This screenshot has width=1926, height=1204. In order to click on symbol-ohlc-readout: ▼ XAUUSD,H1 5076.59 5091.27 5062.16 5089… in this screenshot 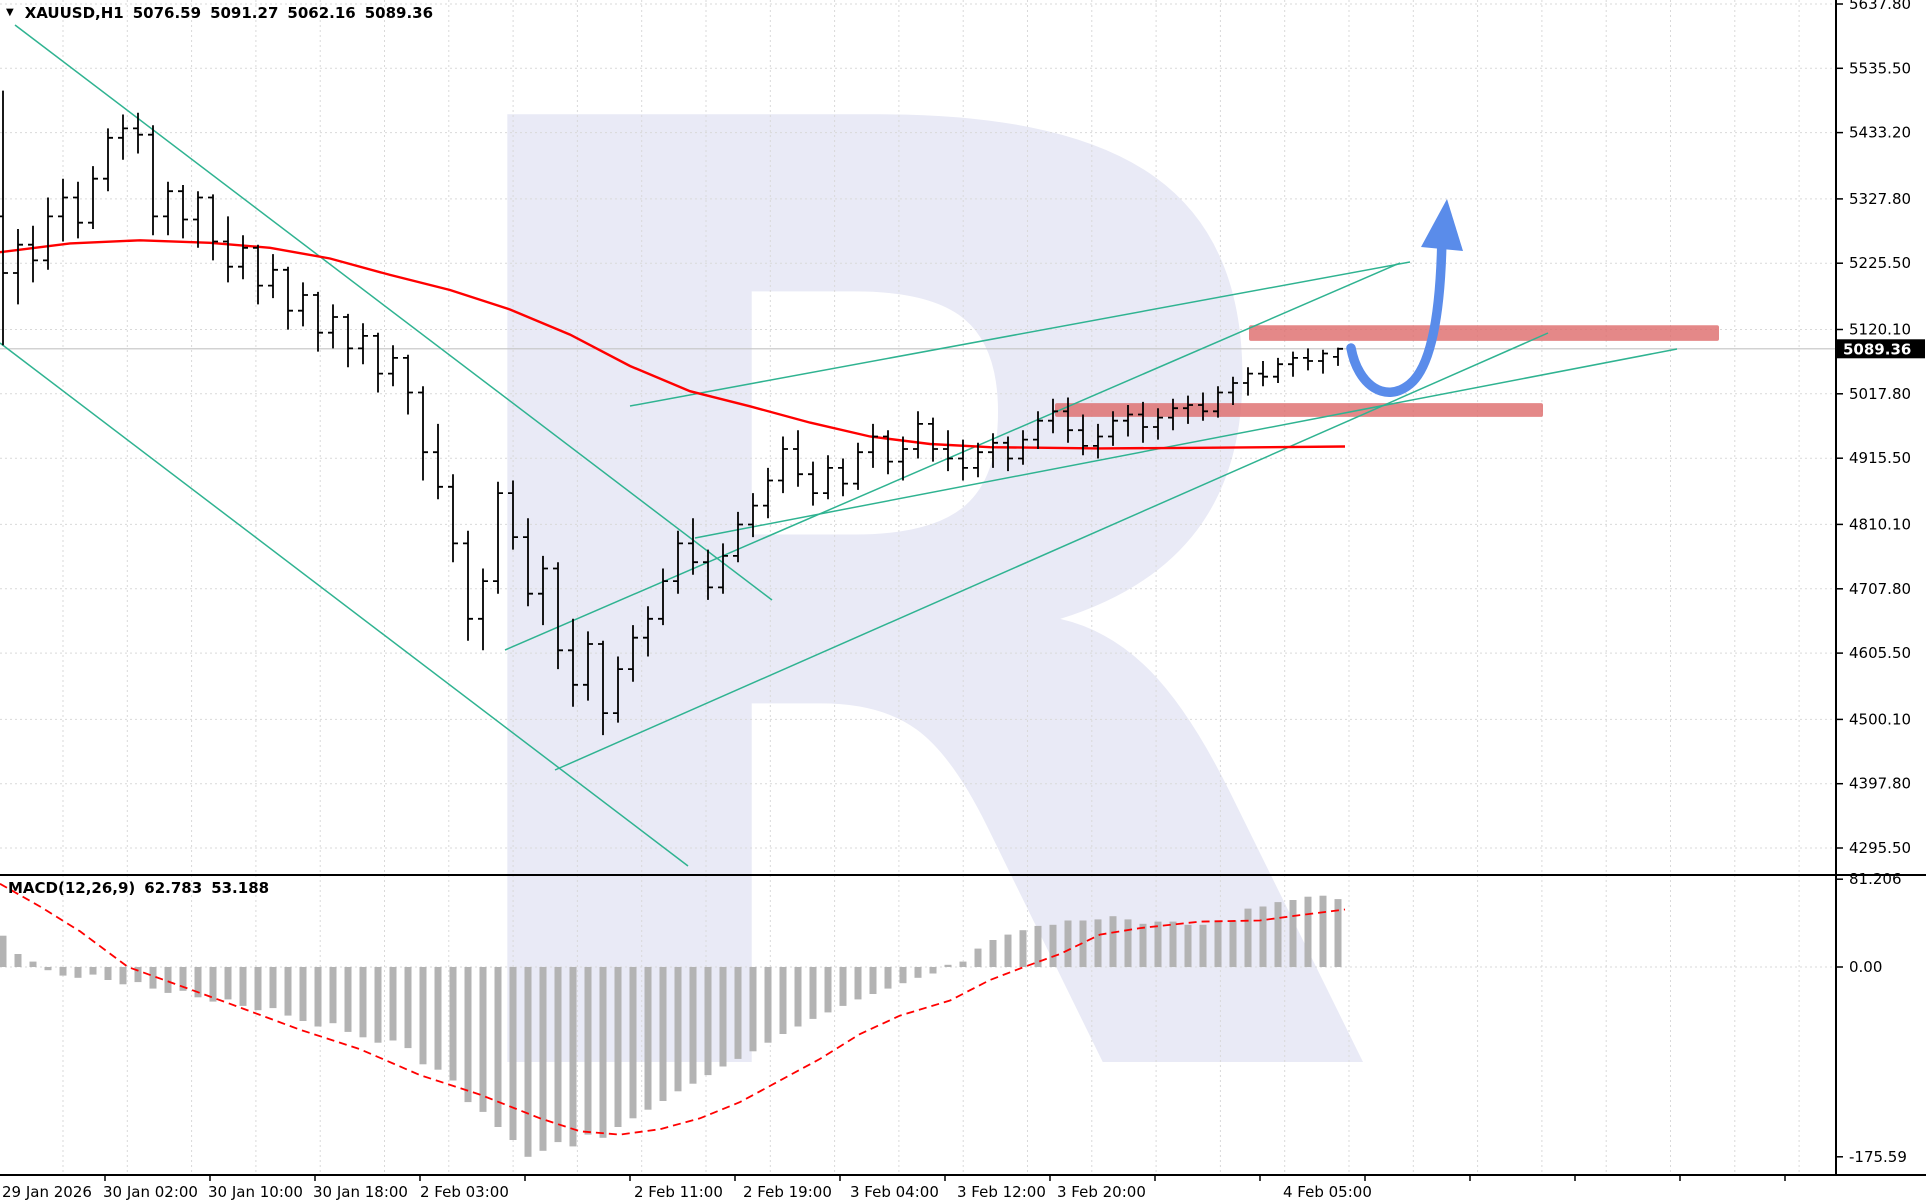, I will do `click(219, 13)`.